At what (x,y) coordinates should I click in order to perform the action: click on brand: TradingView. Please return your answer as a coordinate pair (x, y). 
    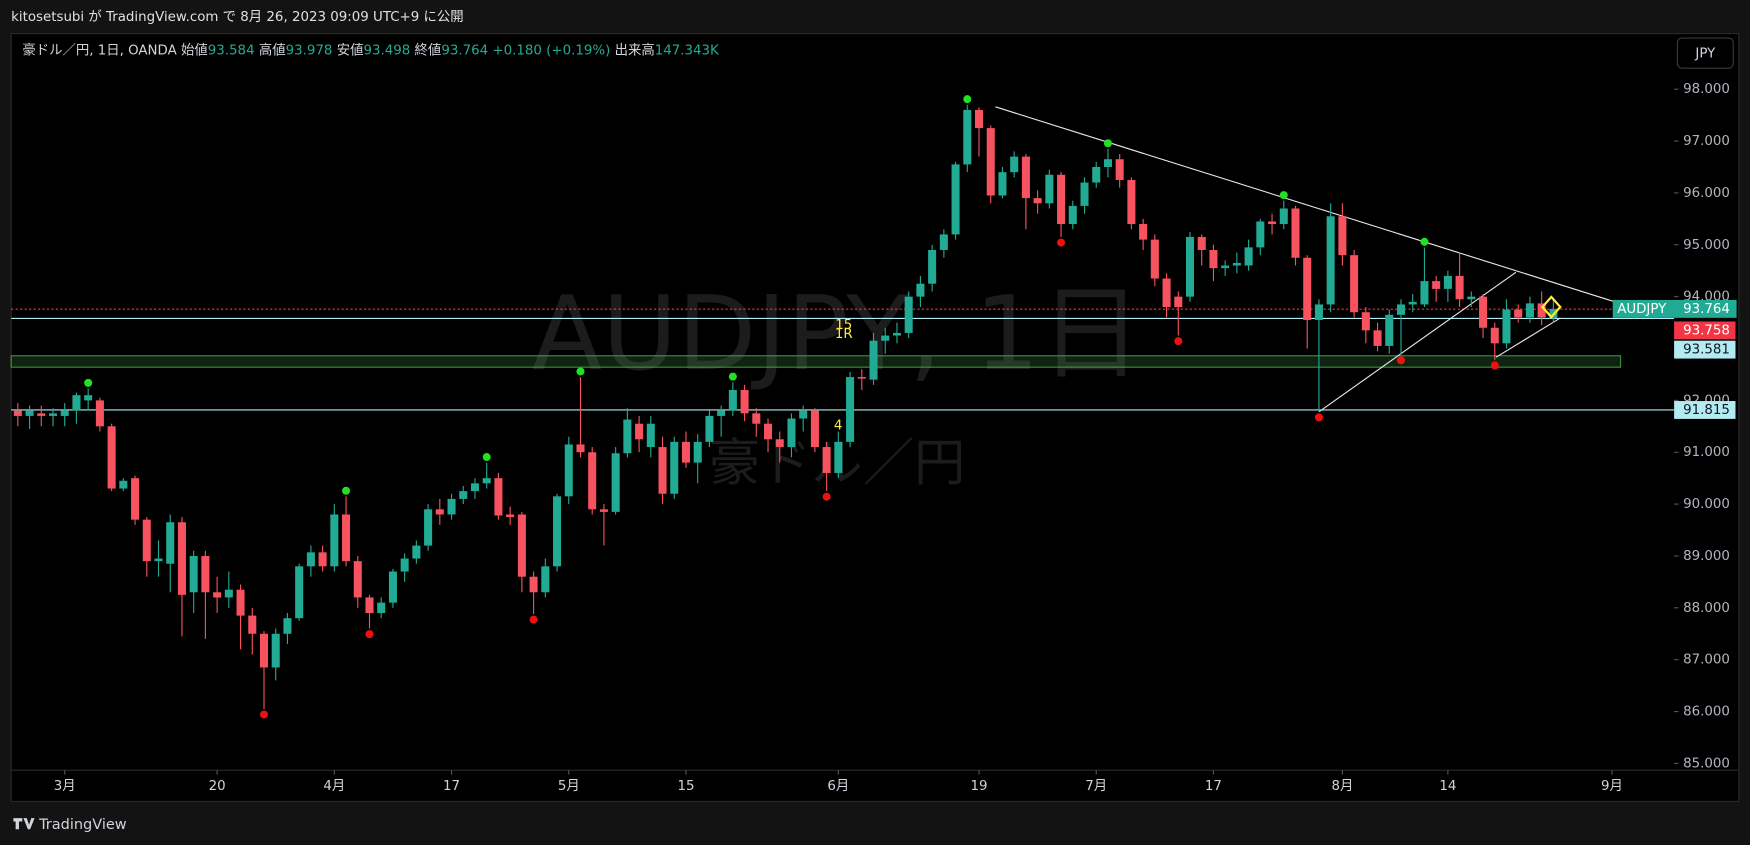
    Looking at the image, I should click on (70, 825).